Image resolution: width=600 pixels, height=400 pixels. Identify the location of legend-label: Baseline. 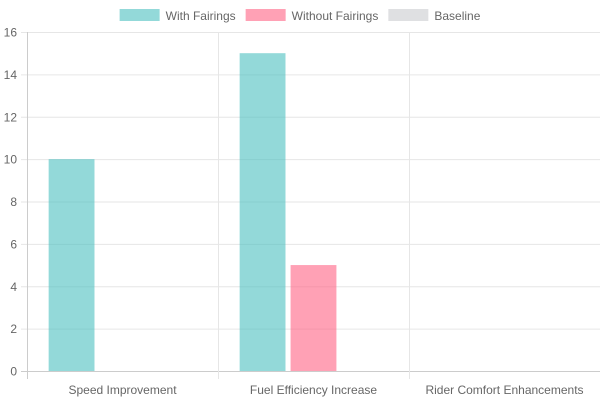
(457, 16).